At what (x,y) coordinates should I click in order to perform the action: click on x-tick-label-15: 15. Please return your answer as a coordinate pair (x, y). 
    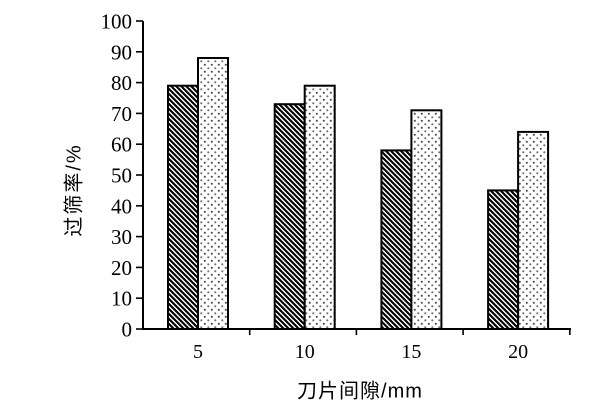
    Looking at the image, I should click on (411, 352).